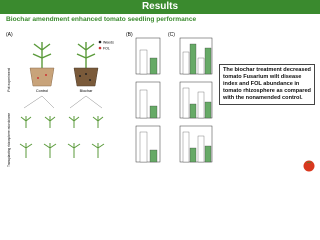 This screenshot has width=320, height=240. I want to click on tomato-icon, so click(309, 166).